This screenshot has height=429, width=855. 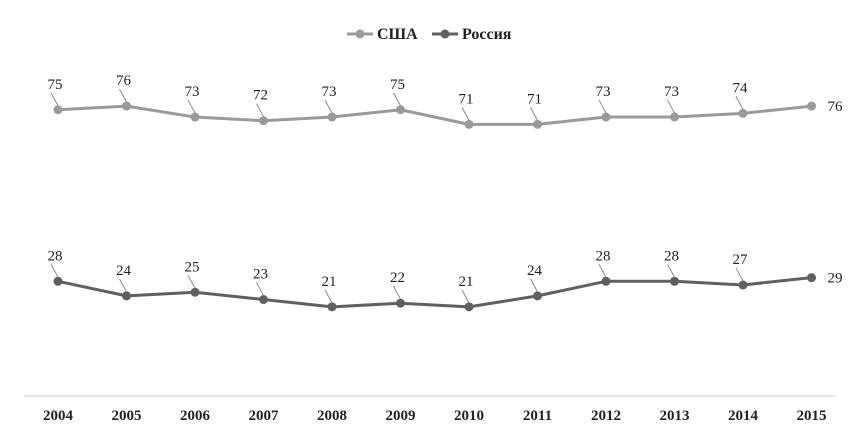 What do you see at coordinates (675, 416) in the screenshot?
I see `x-tick-label-2013: 2013` at bounding box center [675, 416].